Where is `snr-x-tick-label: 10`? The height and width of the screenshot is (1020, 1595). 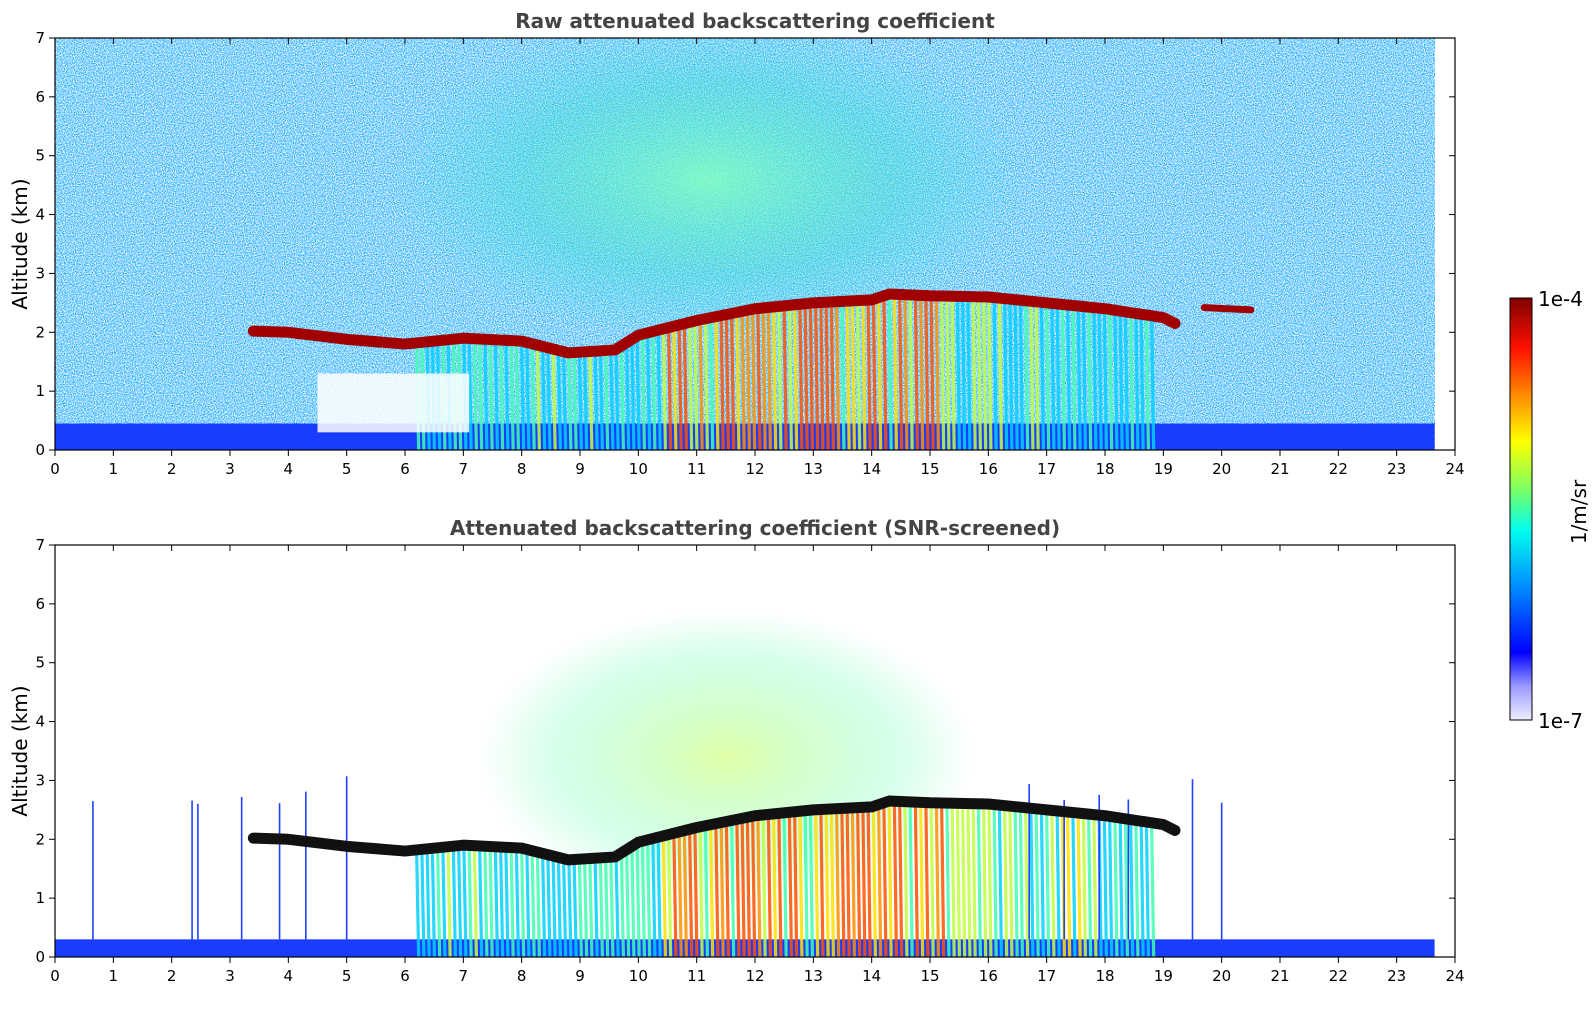 snr-x-tick-label: 10 is located at coordinates (638, 976).